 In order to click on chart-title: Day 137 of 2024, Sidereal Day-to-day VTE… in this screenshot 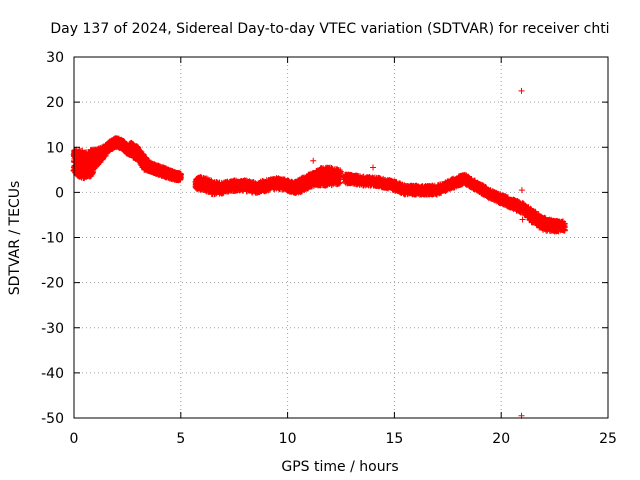, I will do `click(329, 29)`.